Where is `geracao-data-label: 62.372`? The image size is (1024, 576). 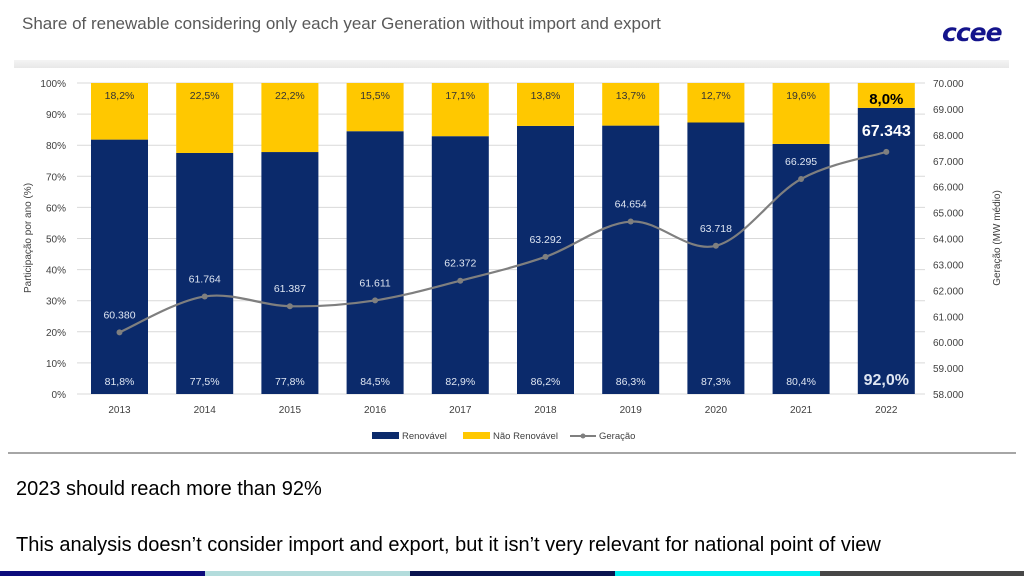 geracao-data-label: 62.372 is located at coordinates (460, 264).